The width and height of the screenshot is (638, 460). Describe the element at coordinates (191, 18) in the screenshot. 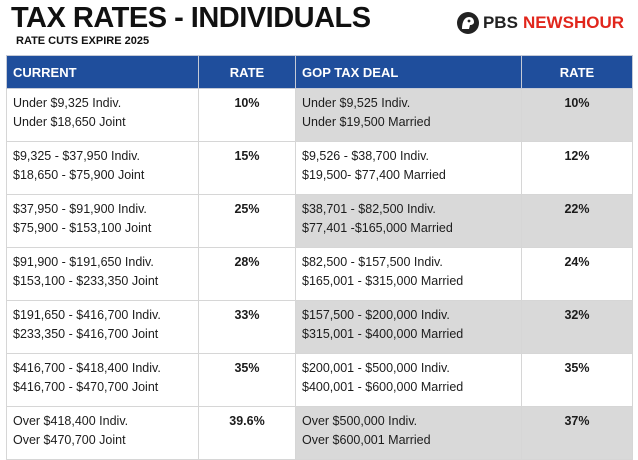

I see `page-title: TAX RATES - INDIVIDUALS` at that location.